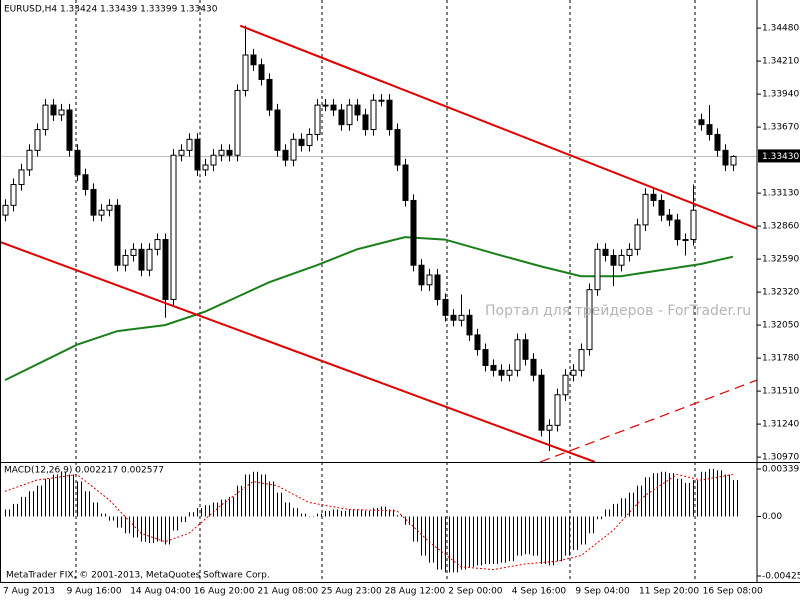 Image resolution: width=800 pixels, height=600 pixels. What do you see at coordinates (648, 420) in the screenshot?
I see `trendline` at bounding box center [648, 420].